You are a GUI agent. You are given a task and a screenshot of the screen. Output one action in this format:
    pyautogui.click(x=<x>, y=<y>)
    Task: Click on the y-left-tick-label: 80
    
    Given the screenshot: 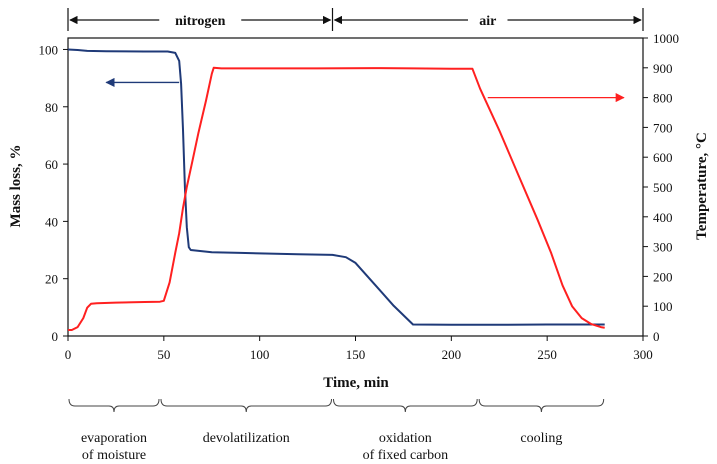 What is the action you would take?
    pyautogui.click(x=51, y=107)
    